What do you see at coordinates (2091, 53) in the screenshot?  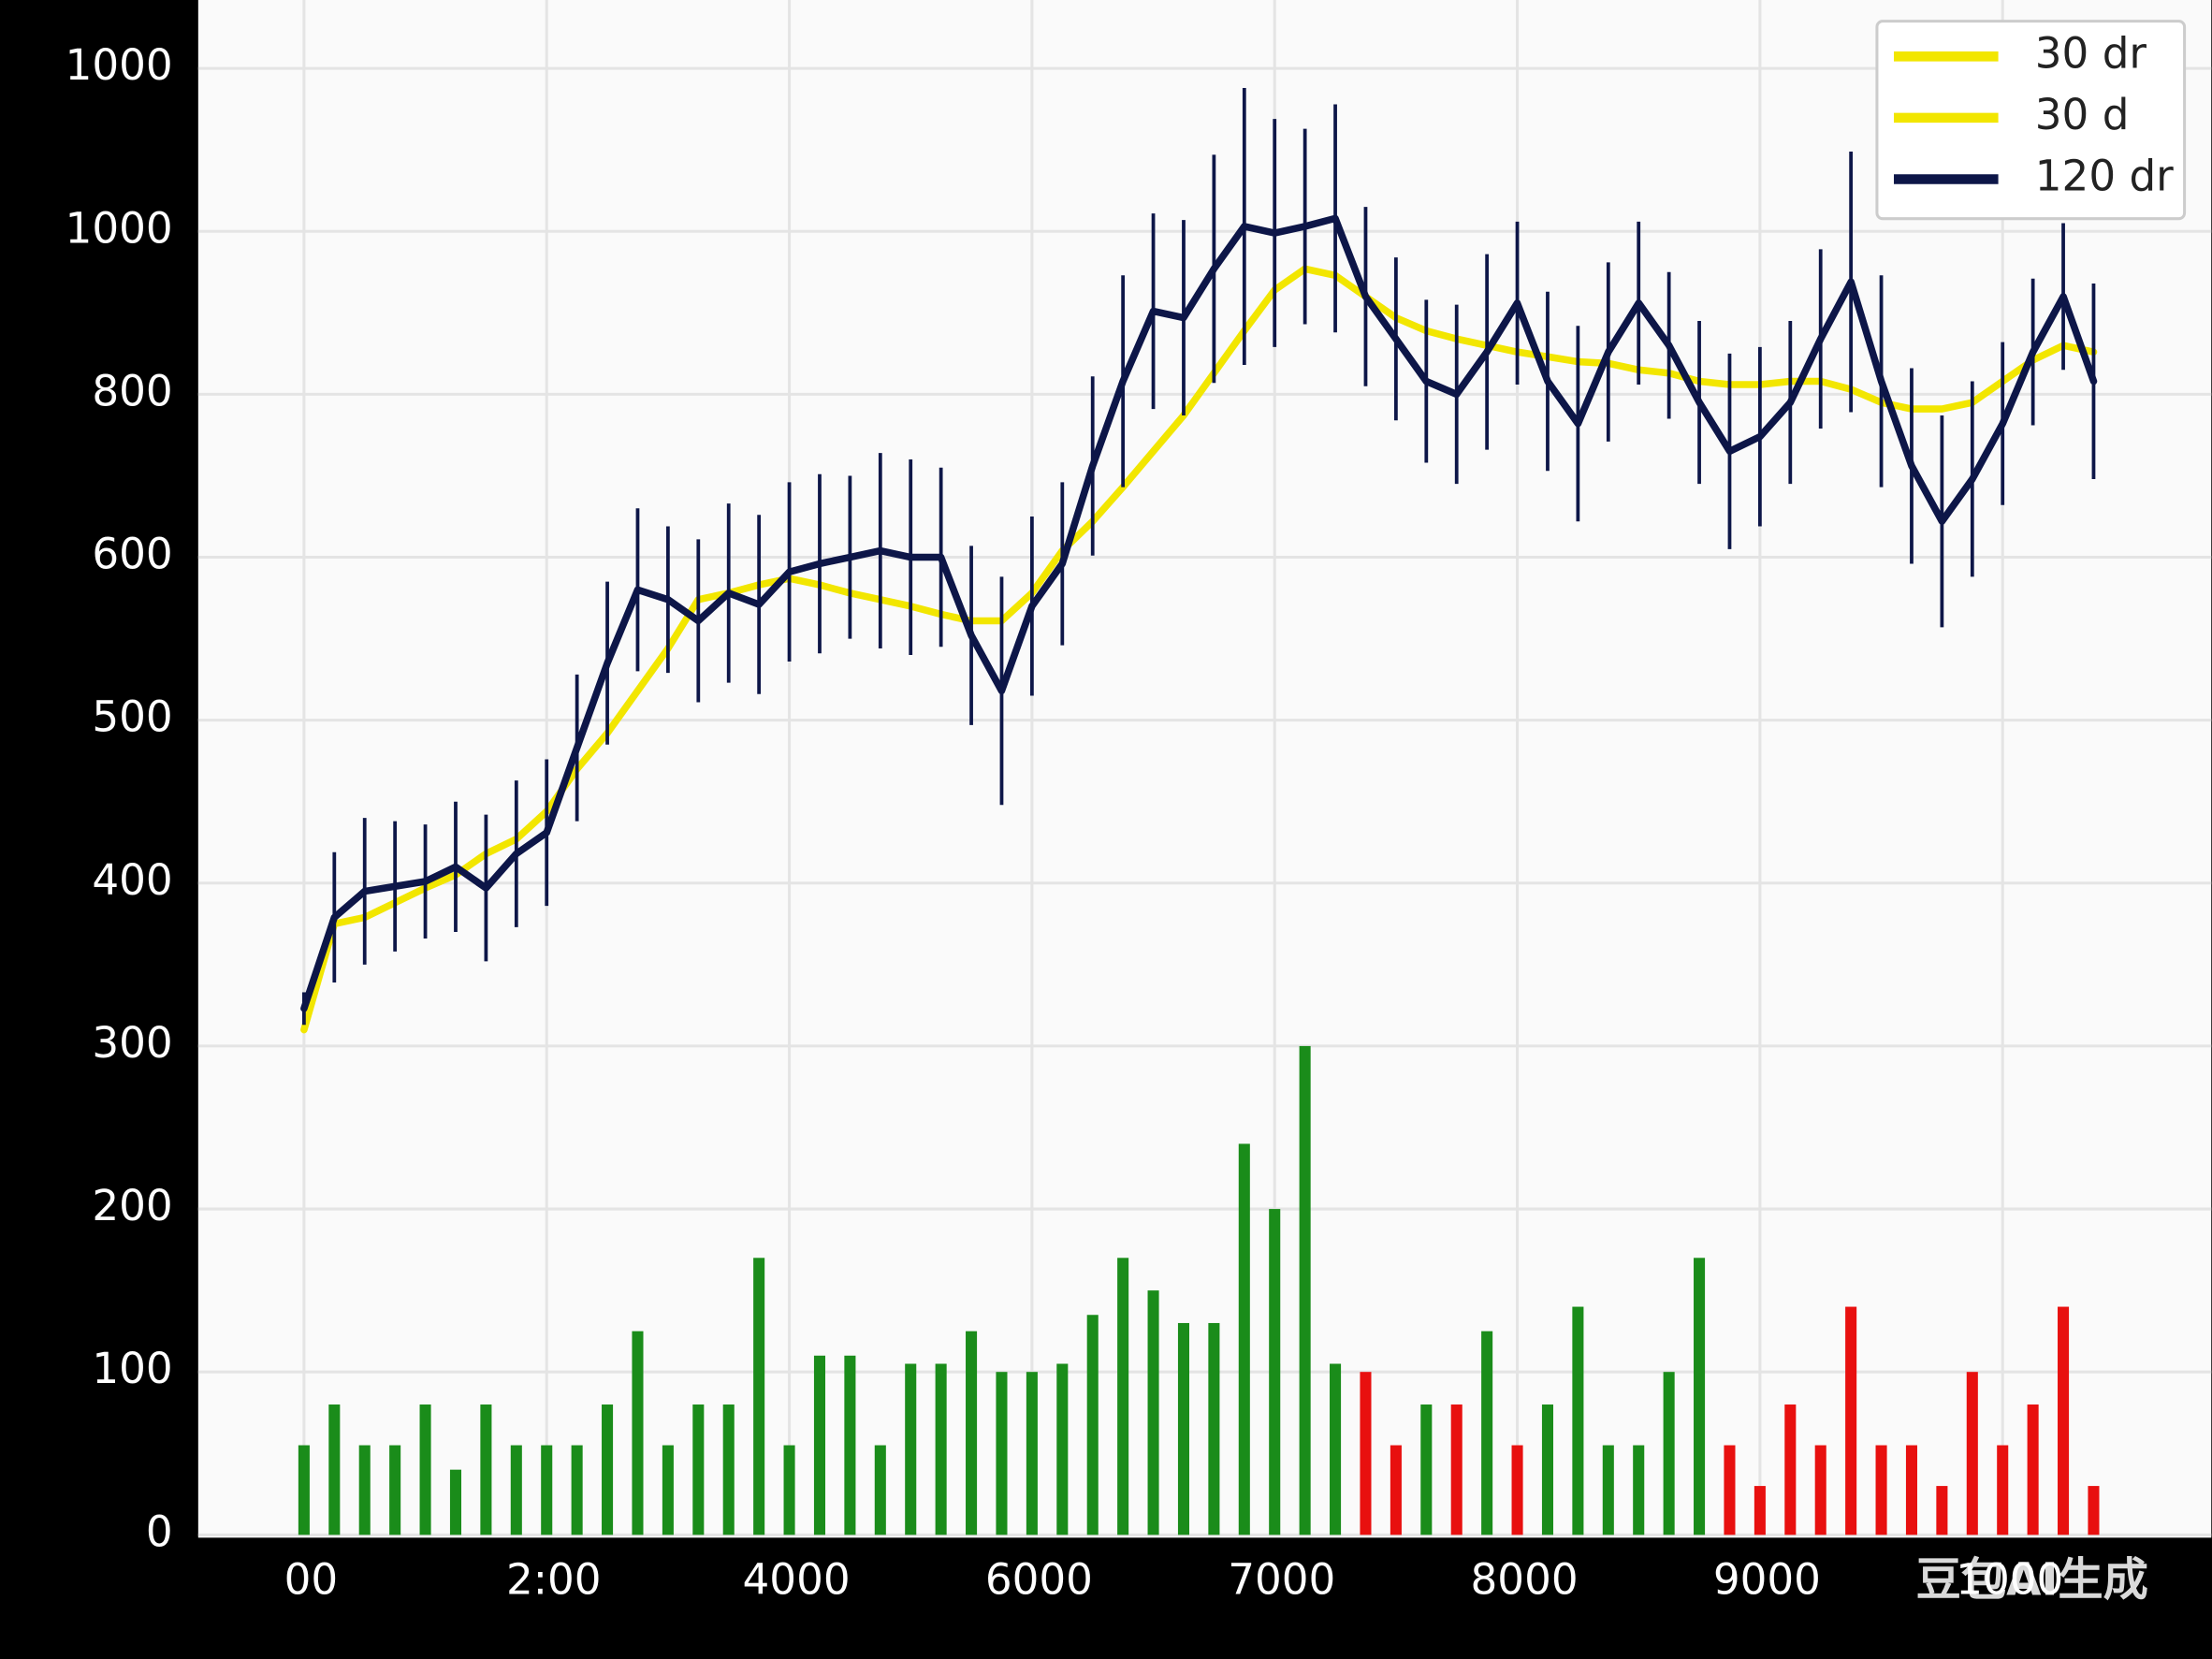 I see `legend-label: 30 dr` at bounding box center [2091, 53].